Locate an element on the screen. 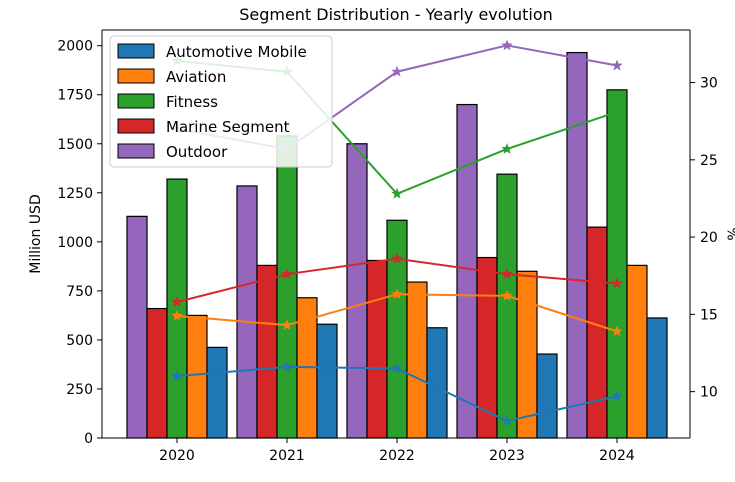 The image size is (735, 482). bar-marine-segment-2024 is located at coordinates (597, 332).